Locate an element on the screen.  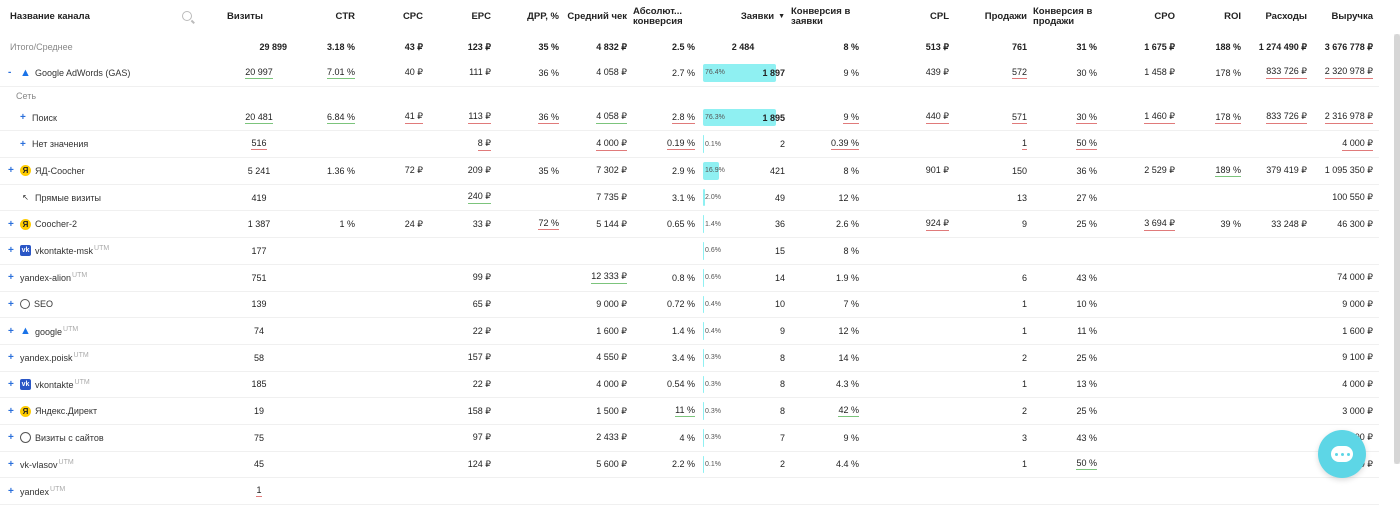
channel-name-cell: + yandex.poiskUTM is located at coordinates (100, 358).